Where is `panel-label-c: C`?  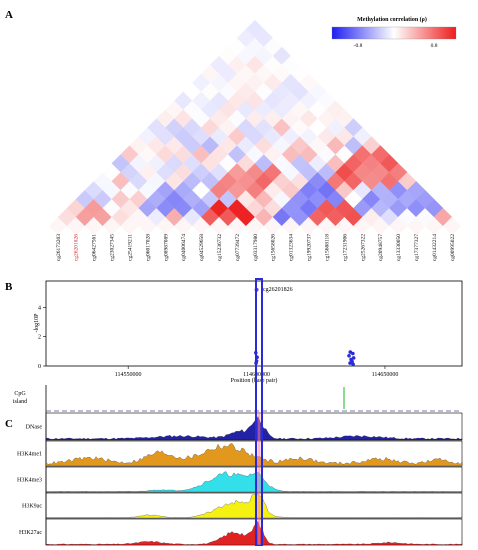
panel-label-c: C is located at coordinates (9, 424).